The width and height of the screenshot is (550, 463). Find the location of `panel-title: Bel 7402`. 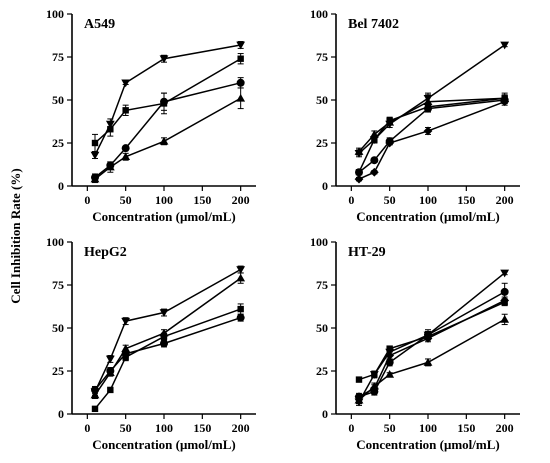

panel-title: Bel 7402 is located at coordinates (373, 24).